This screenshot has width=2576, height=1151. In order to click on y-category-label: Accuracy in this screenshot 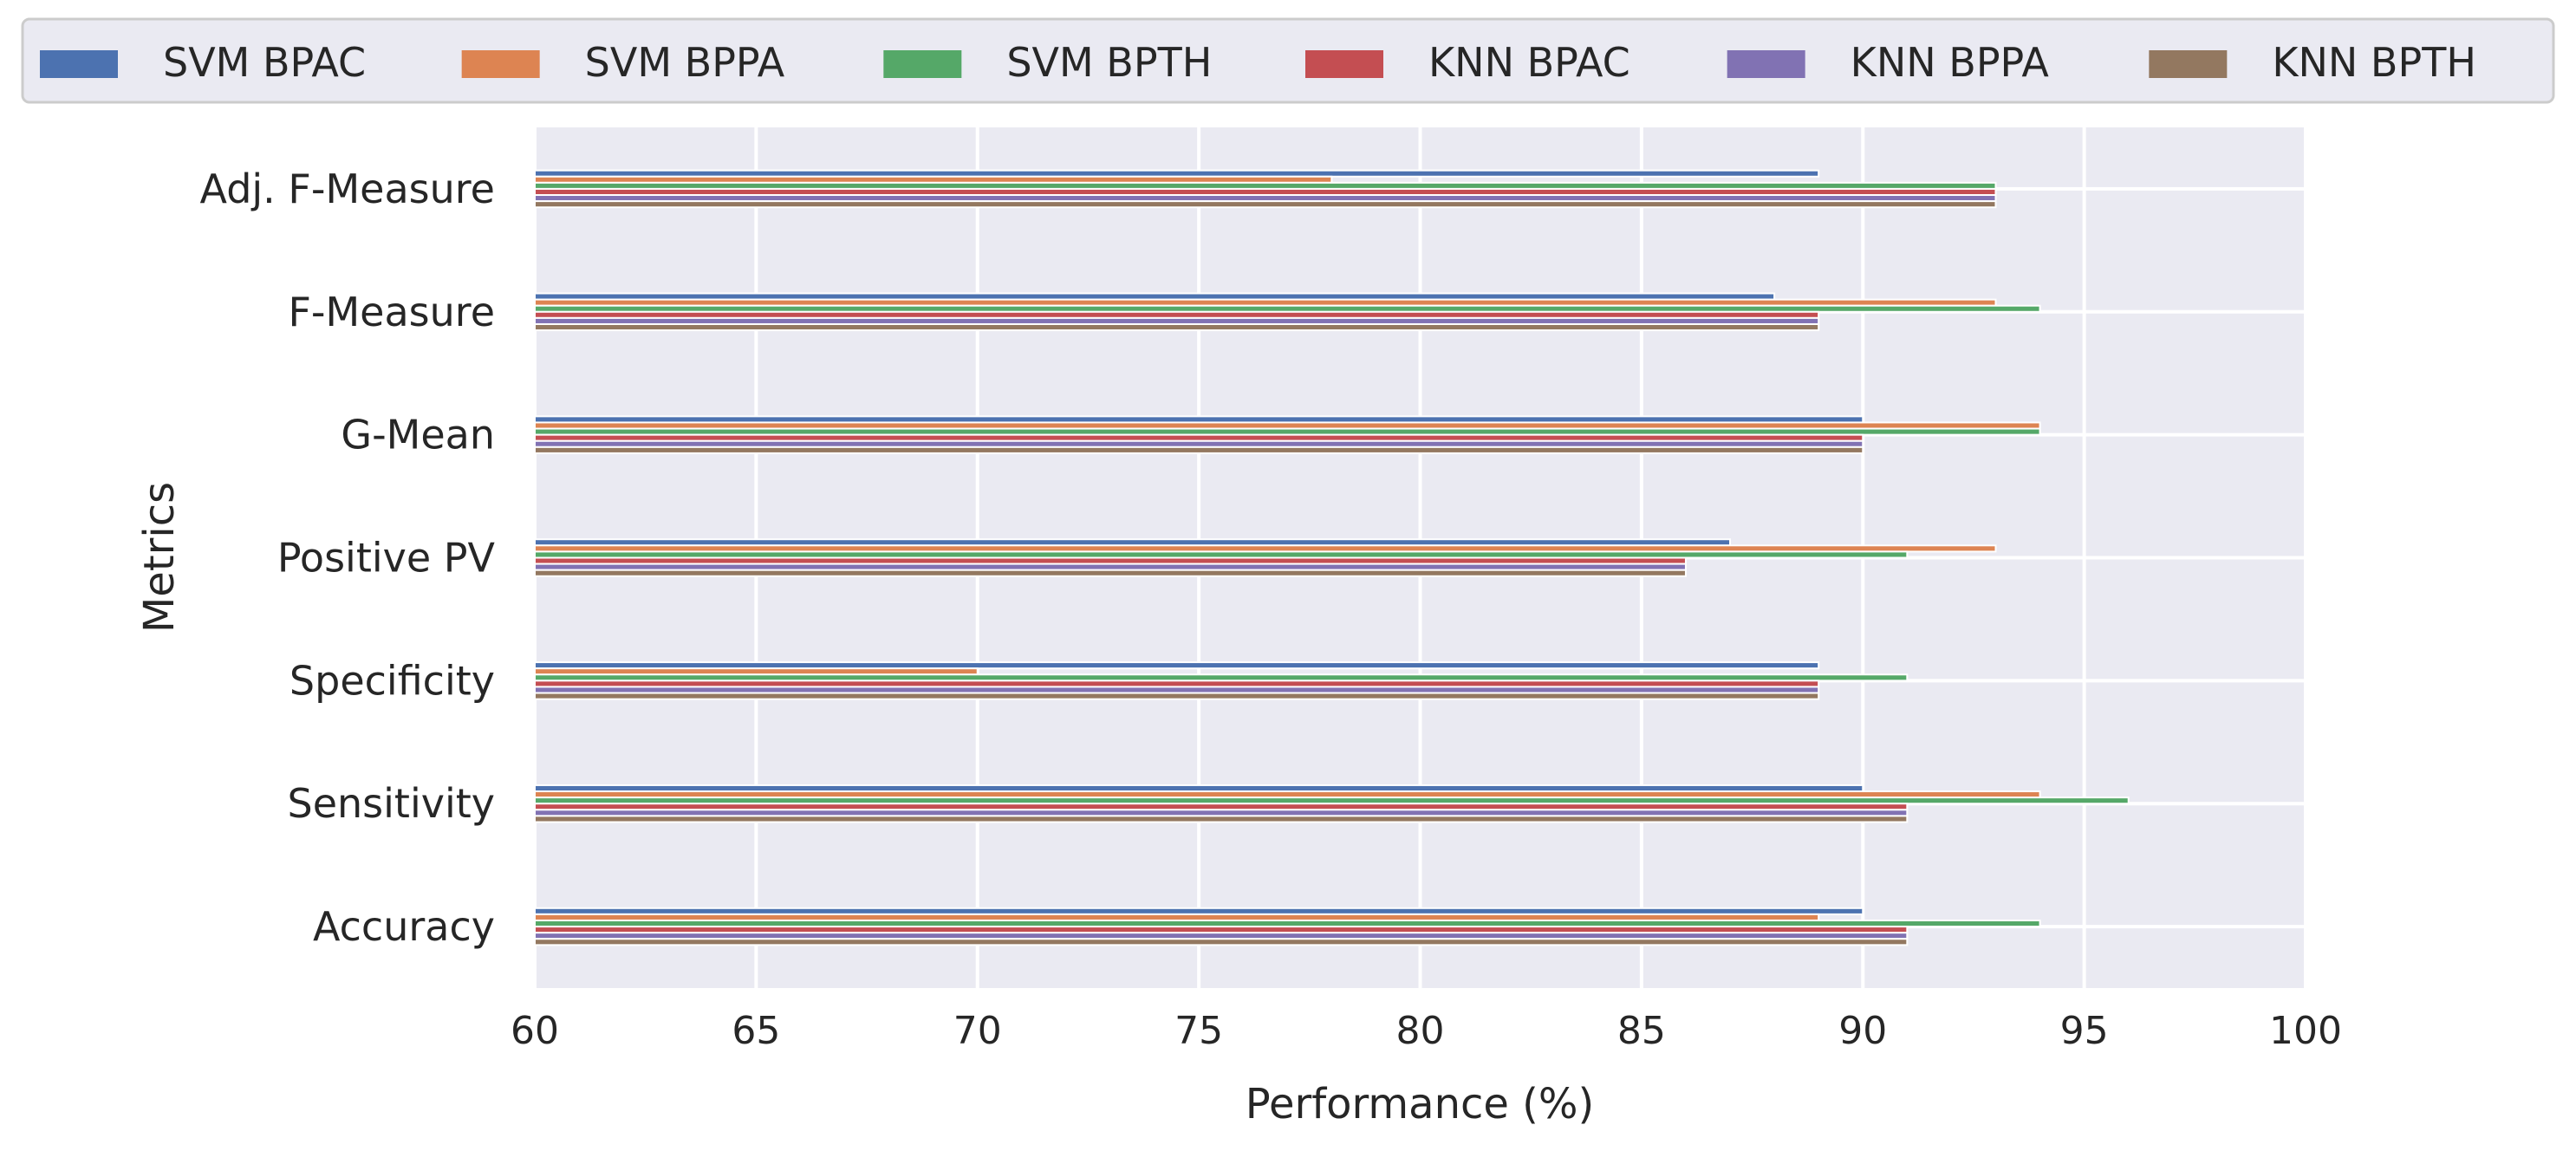, I will do `click(404, 926)`.